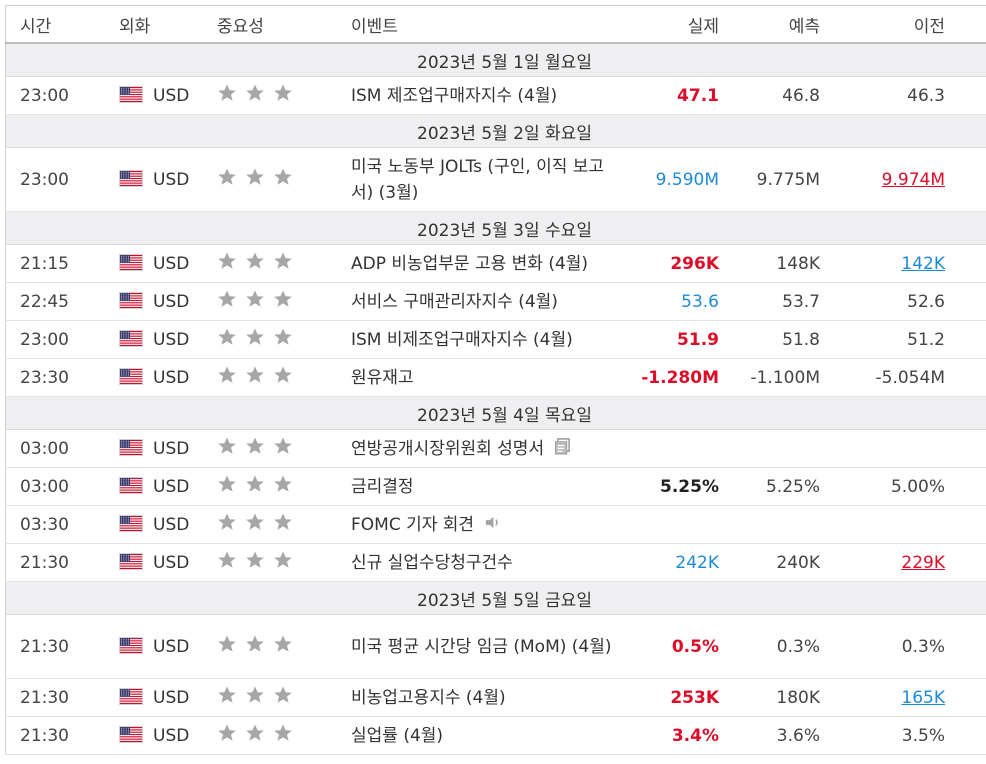 Image resolution: width=986 pixels, height=764 pixels. What do you see at coordinates (769, 263) in the screenshot?
I see `forecast-value: 148K` at bounding box center [769, 263].